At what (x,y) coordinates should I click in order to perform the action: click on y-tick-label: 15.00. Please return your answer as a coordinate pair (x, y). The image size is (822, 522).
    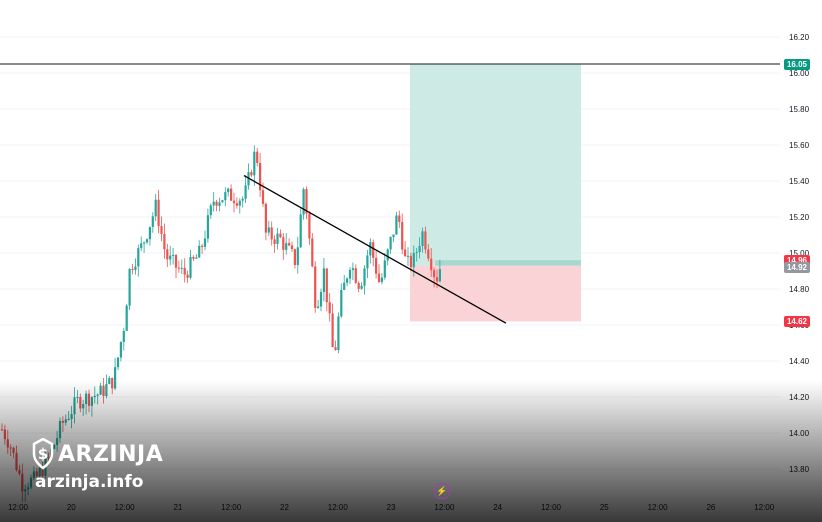
    Looking at the image, I should click on (799, 253).